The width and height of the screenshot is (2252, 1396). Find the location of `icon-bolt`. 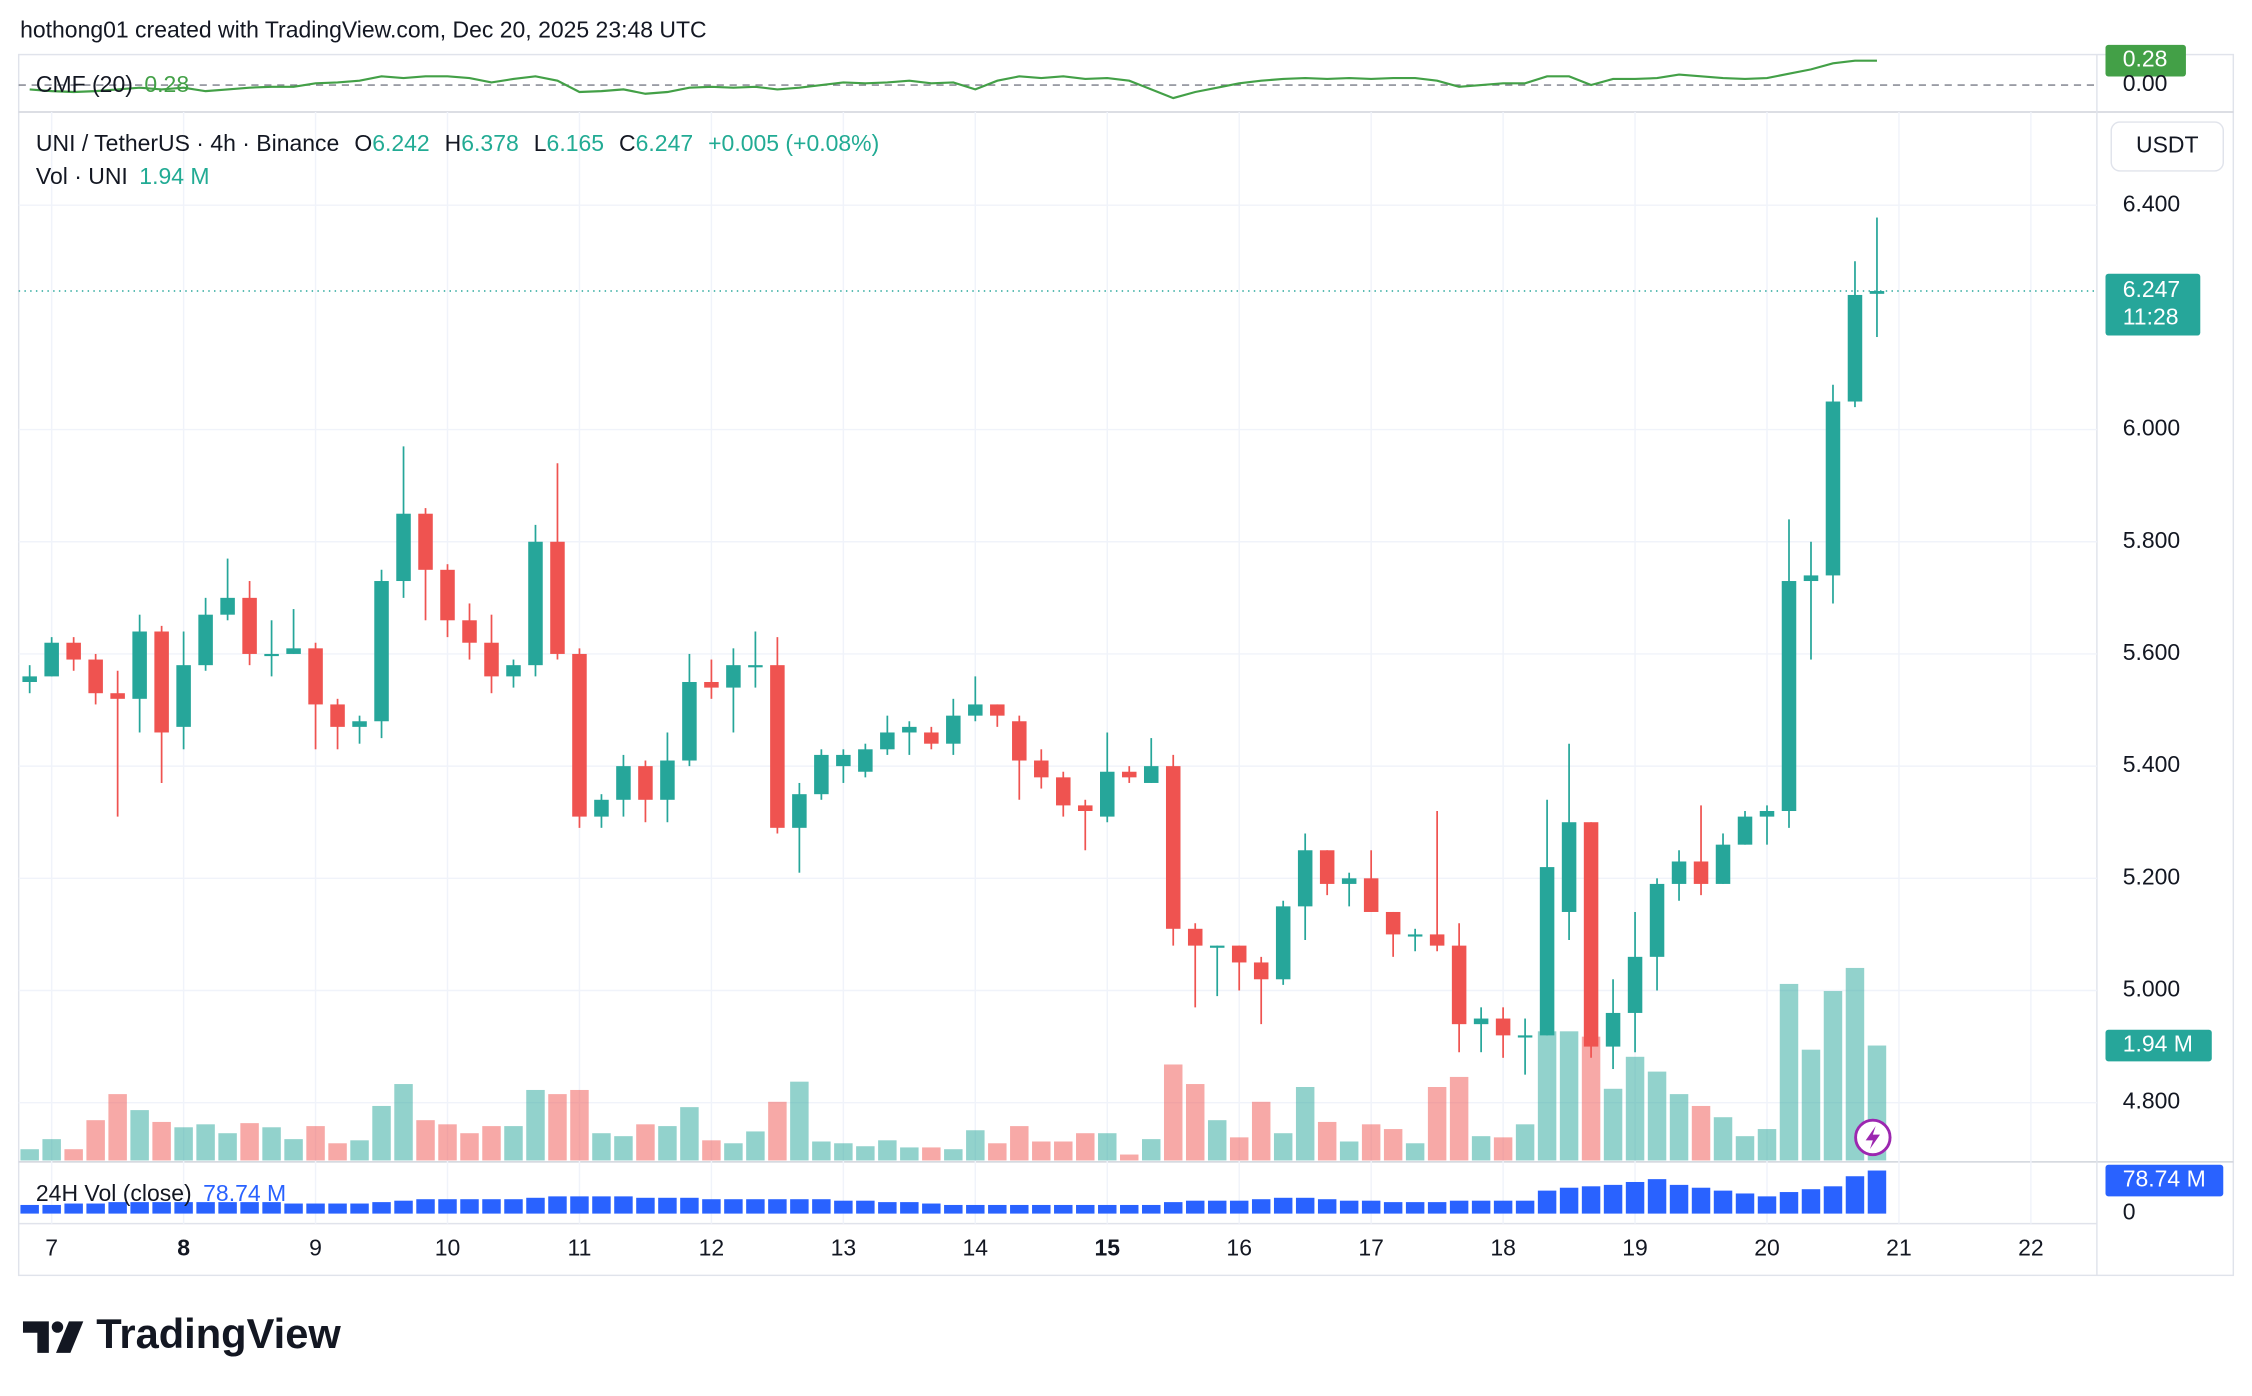

icon-bolt is located at coordinates (1873, 1137).